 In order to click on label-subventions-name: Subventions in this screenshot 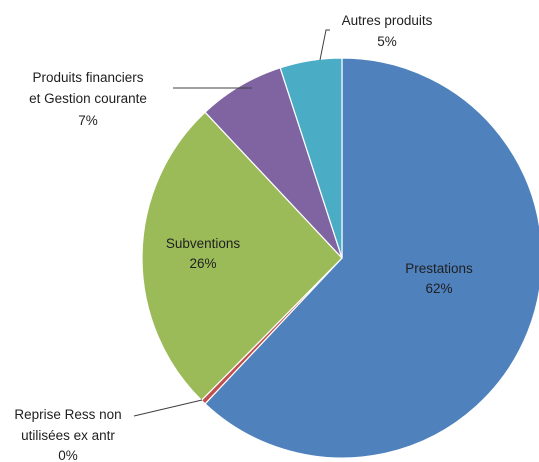, I will do `click(203, 243)`.